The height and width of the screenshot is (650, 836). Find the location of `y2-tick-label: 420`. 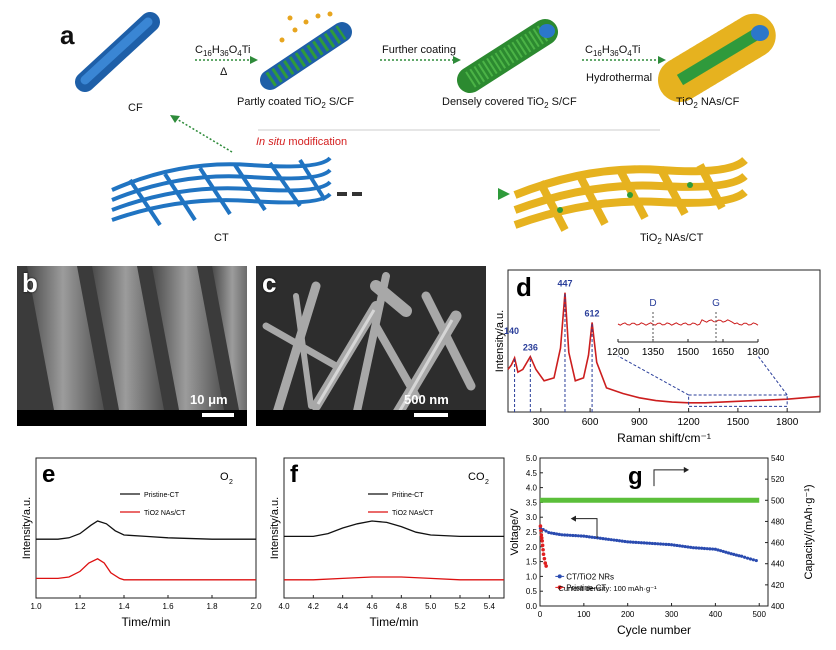

y2-tick-label: 420 is located at coordinates (778, 585).